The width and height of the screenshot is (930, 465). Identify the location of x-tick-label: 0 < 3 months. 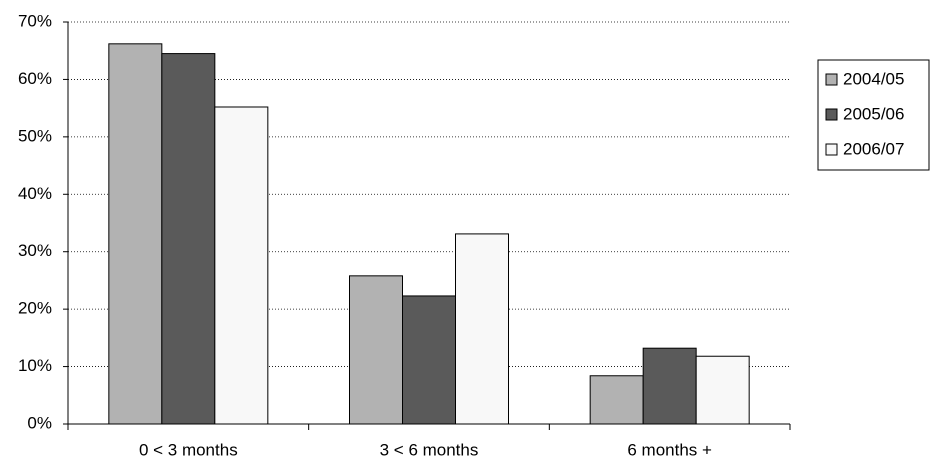
(188, 449).